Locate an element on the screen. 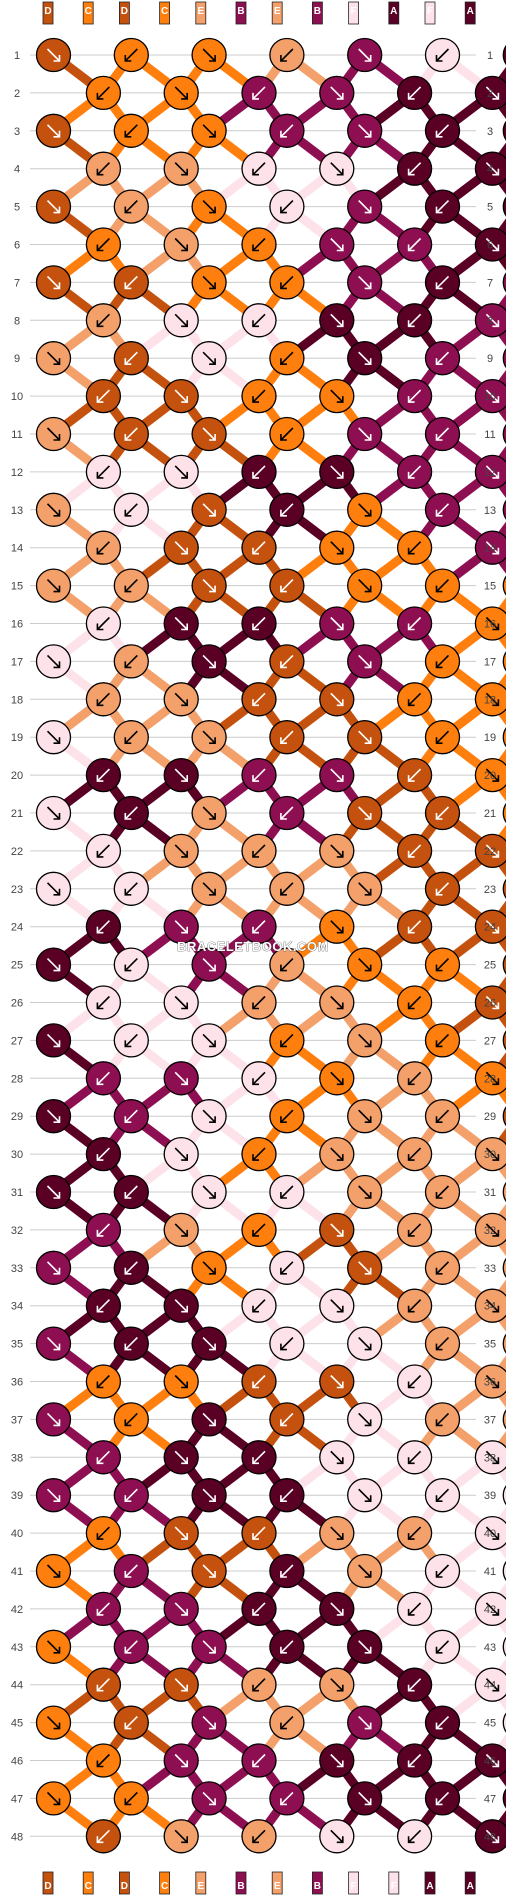 This screenshot has width=506, height=1896. row-label: 4 is located at coordinates (17, 170).